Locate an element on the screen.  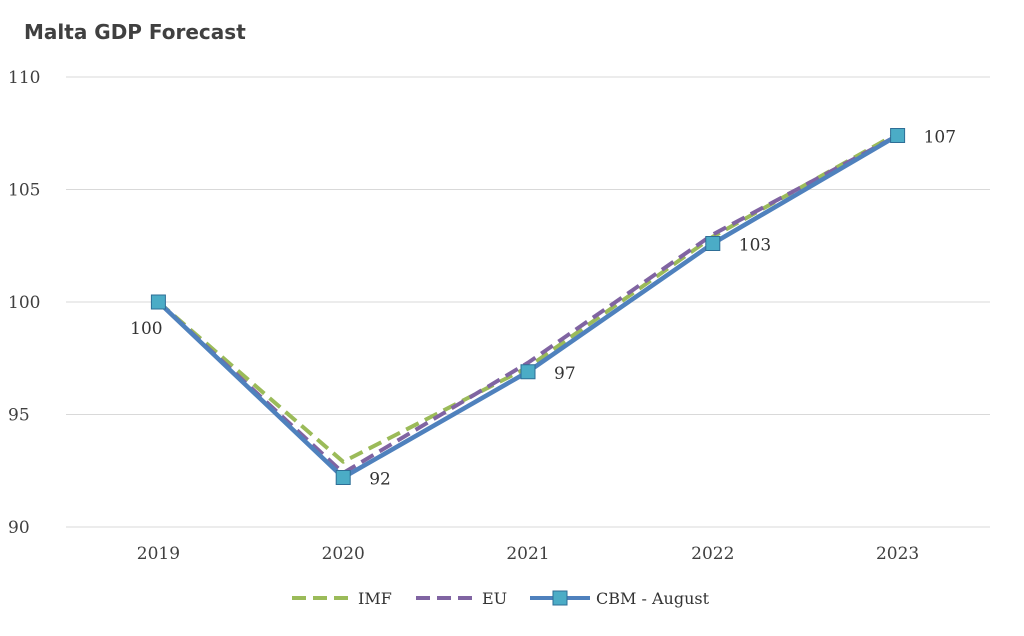
data-label-2023: 107 is located at coordinates (940, 138).